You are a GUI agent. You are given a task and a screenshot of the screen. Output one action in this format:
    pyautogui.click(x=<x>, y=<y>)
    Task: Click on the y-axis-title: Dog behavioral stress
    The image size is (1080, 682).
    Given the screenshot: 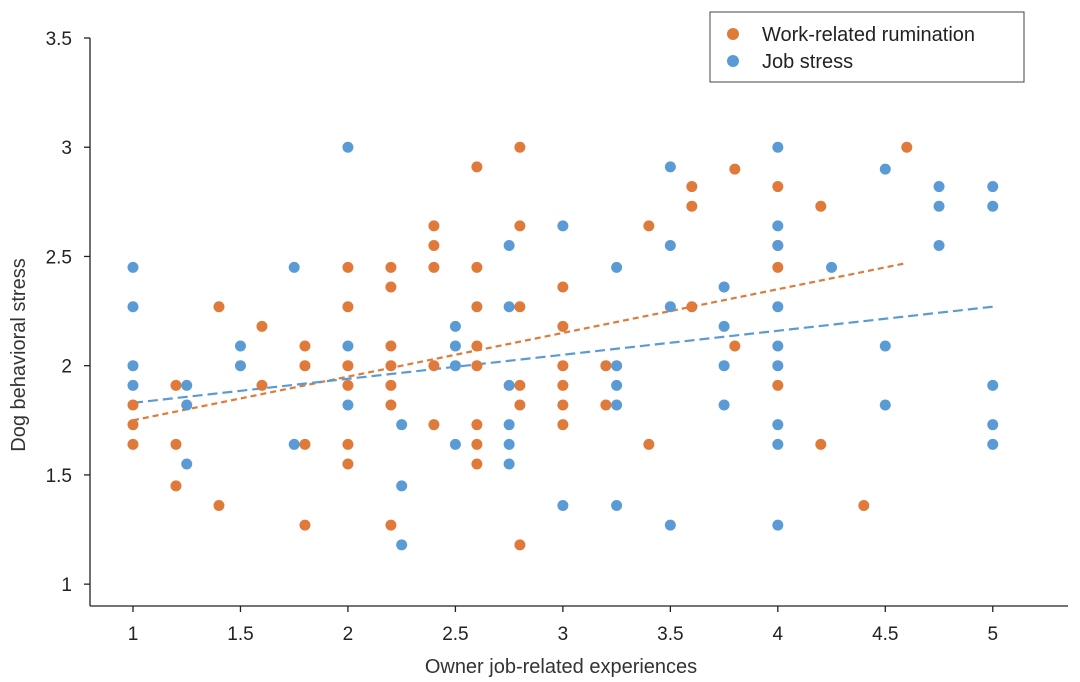 What is the action you would take?
    pyautogui.click(x=19, y=354)
    